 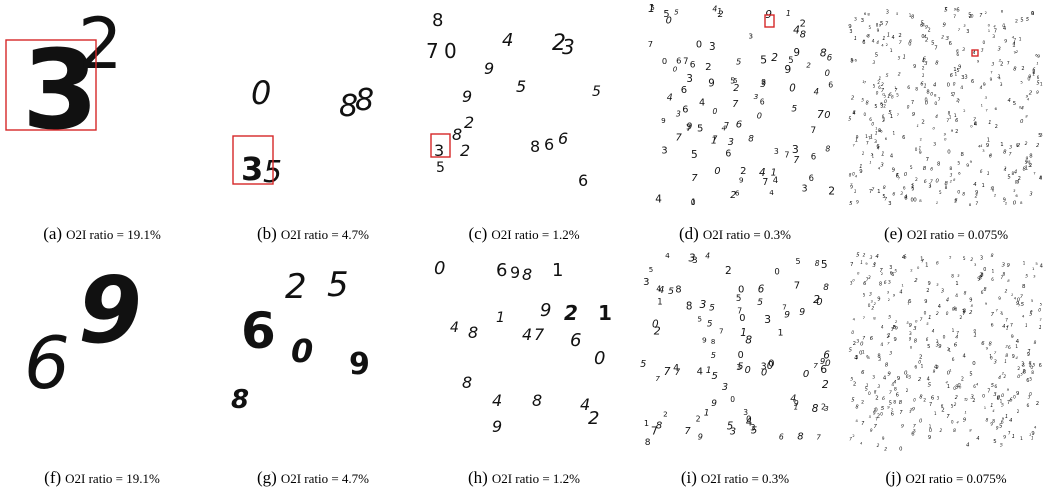 What do you see at coordinates (313, 351) in the screenshot?
I see `panel-g-image: 2 5 6 0 9 8` at bounding box center [313, 351].